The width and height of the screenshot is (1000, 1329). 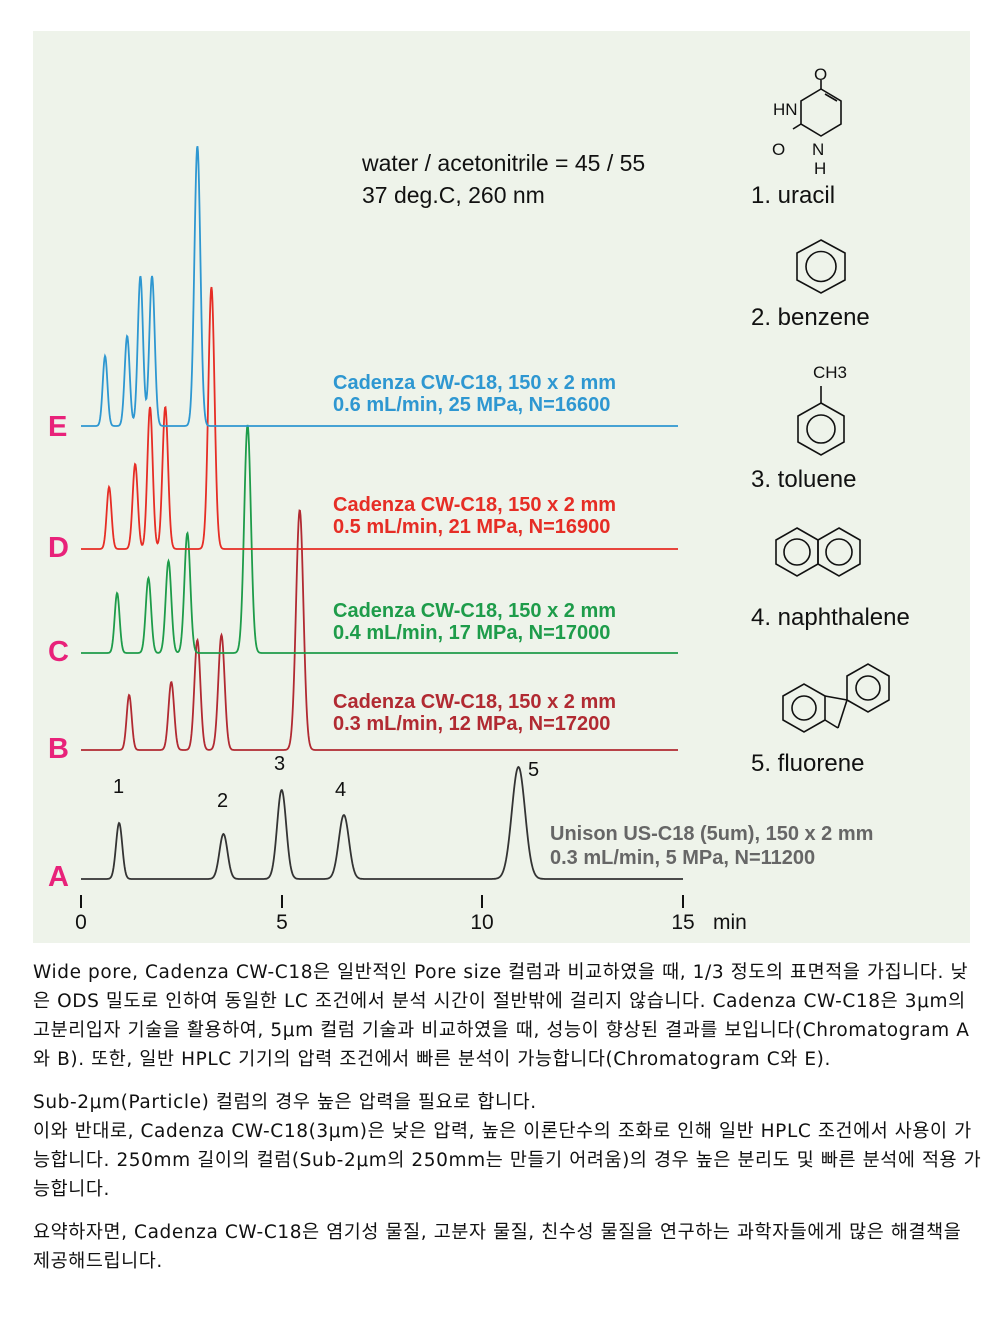 What do you see at coordinates (285, 1102) in the screenshot?
I see `description-paragraph-2a: Sub-2μm(Particle) 컬럼의 경우 높은 압력을 필요로 합니다.` at bounding box center [285, 1102].